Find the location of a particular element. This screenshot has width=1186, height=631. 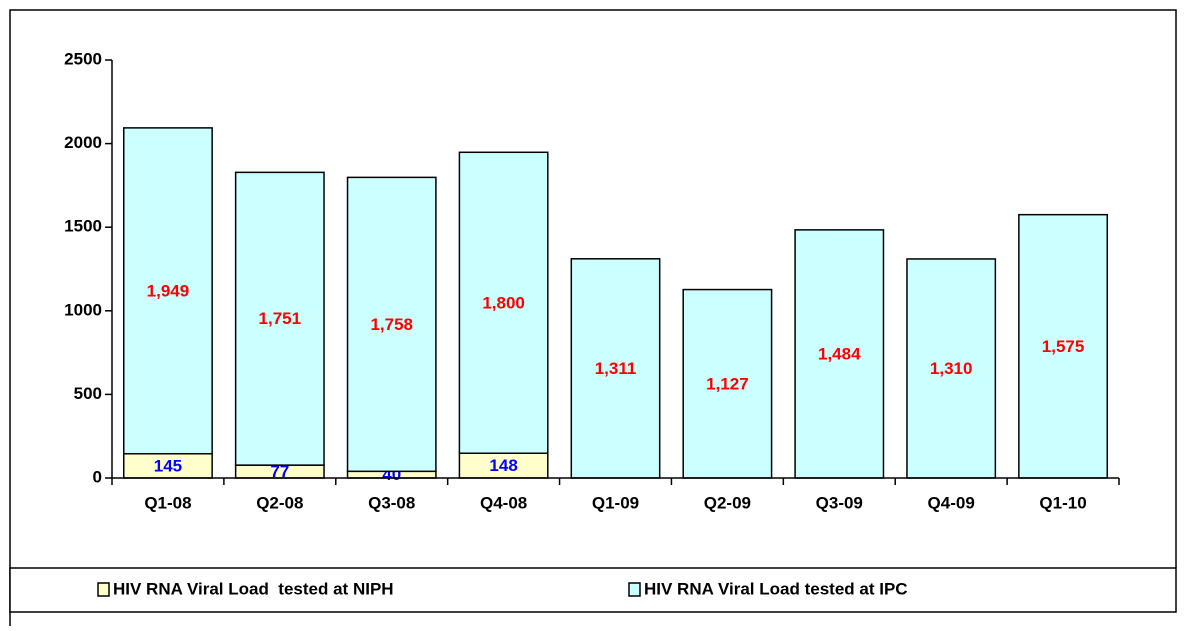

x-tick-label: Q4-09 is located at coordinates (951, 502).